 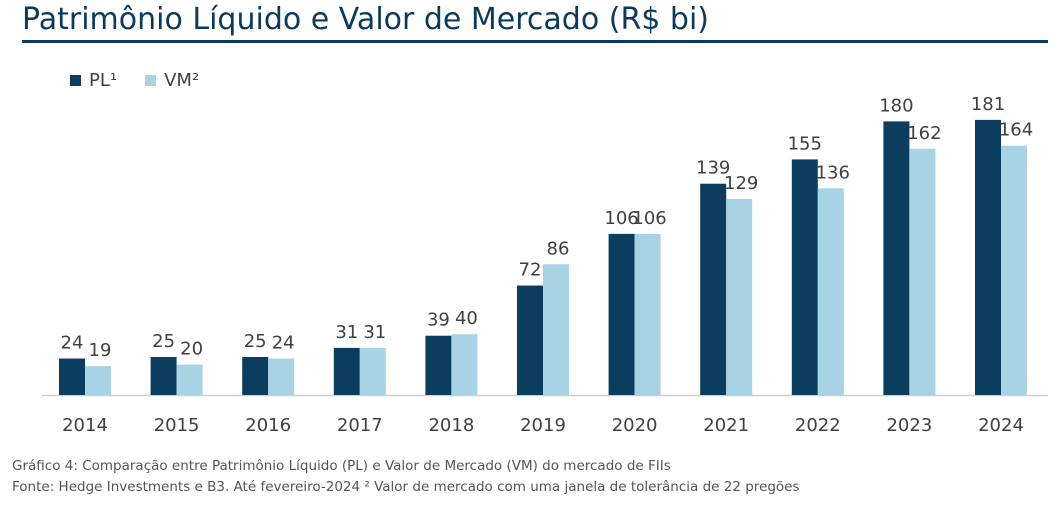 I want to click on data-label-pl-2016: 25, so click(x=255, y=341).